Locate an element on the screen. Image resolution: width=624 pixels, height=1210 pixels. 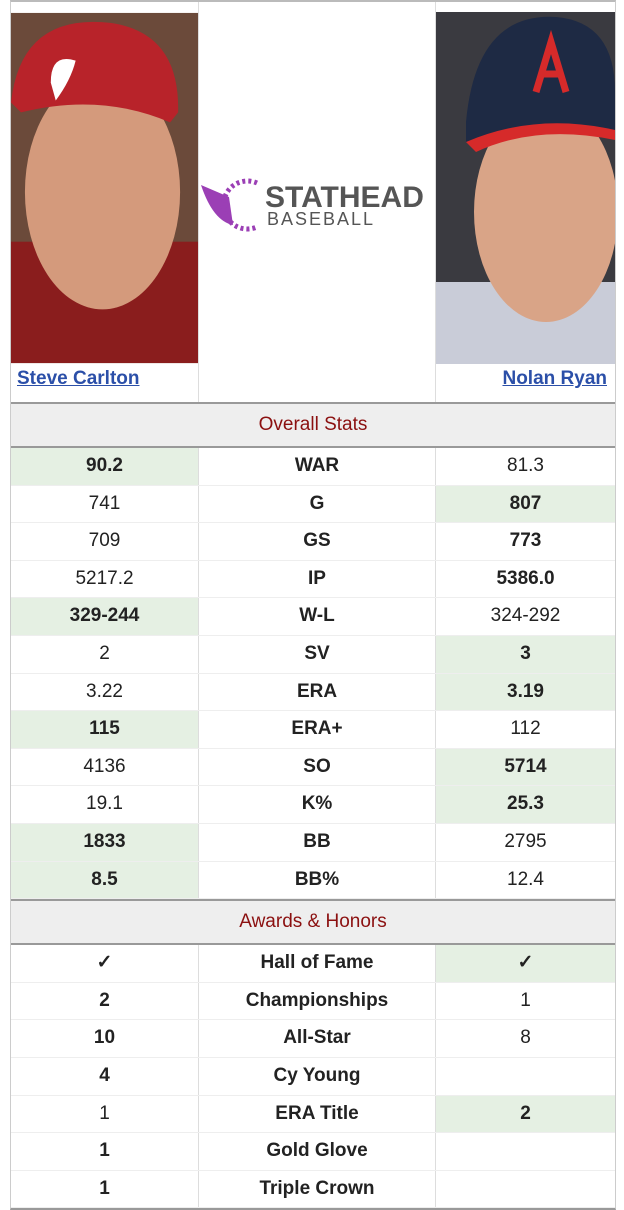
left-value: 1833 is located at coordinates (105, 842).